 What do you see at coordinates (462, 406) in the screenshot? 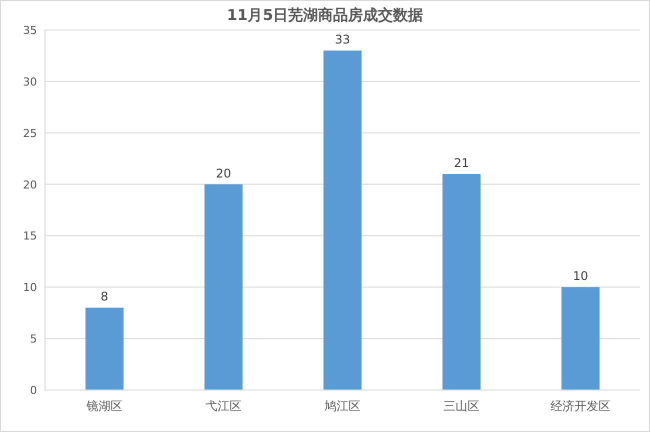
I see `x-tick-label: 三山区` at bounding box center [462, 406].